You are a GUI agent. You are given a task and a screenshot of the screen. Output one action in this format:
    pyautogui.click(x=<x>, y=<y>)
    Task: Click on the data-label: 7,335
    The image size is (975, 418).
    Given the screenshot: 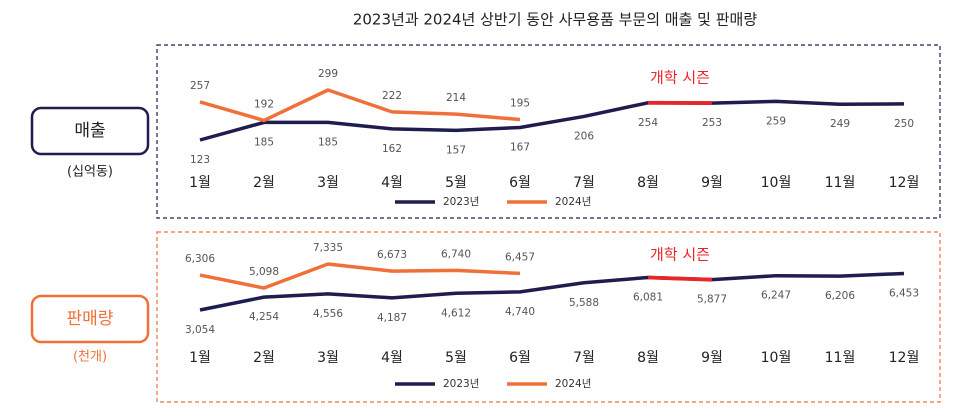 What is the action you would take?
    pyautogui.click(x=328, y=248)
    